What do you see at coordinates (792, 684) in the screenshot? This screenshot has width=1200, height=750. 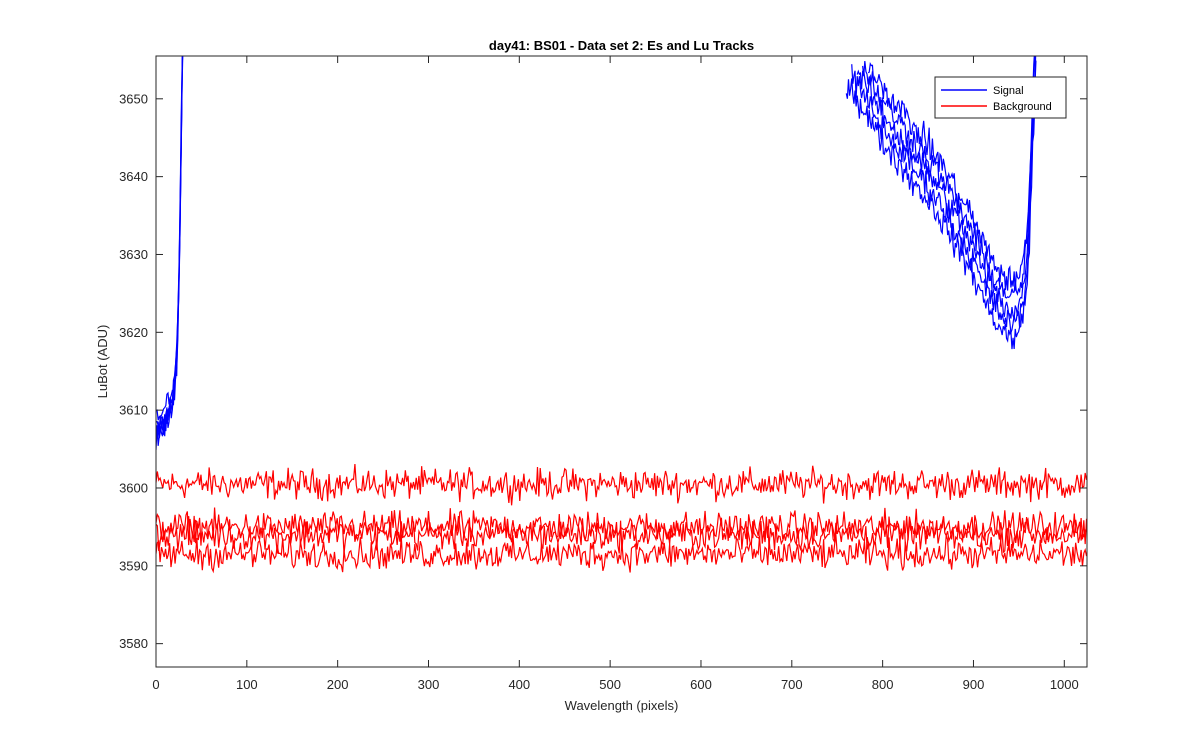 I see `x-tick-label: 700` at bounding box center [792, 684].